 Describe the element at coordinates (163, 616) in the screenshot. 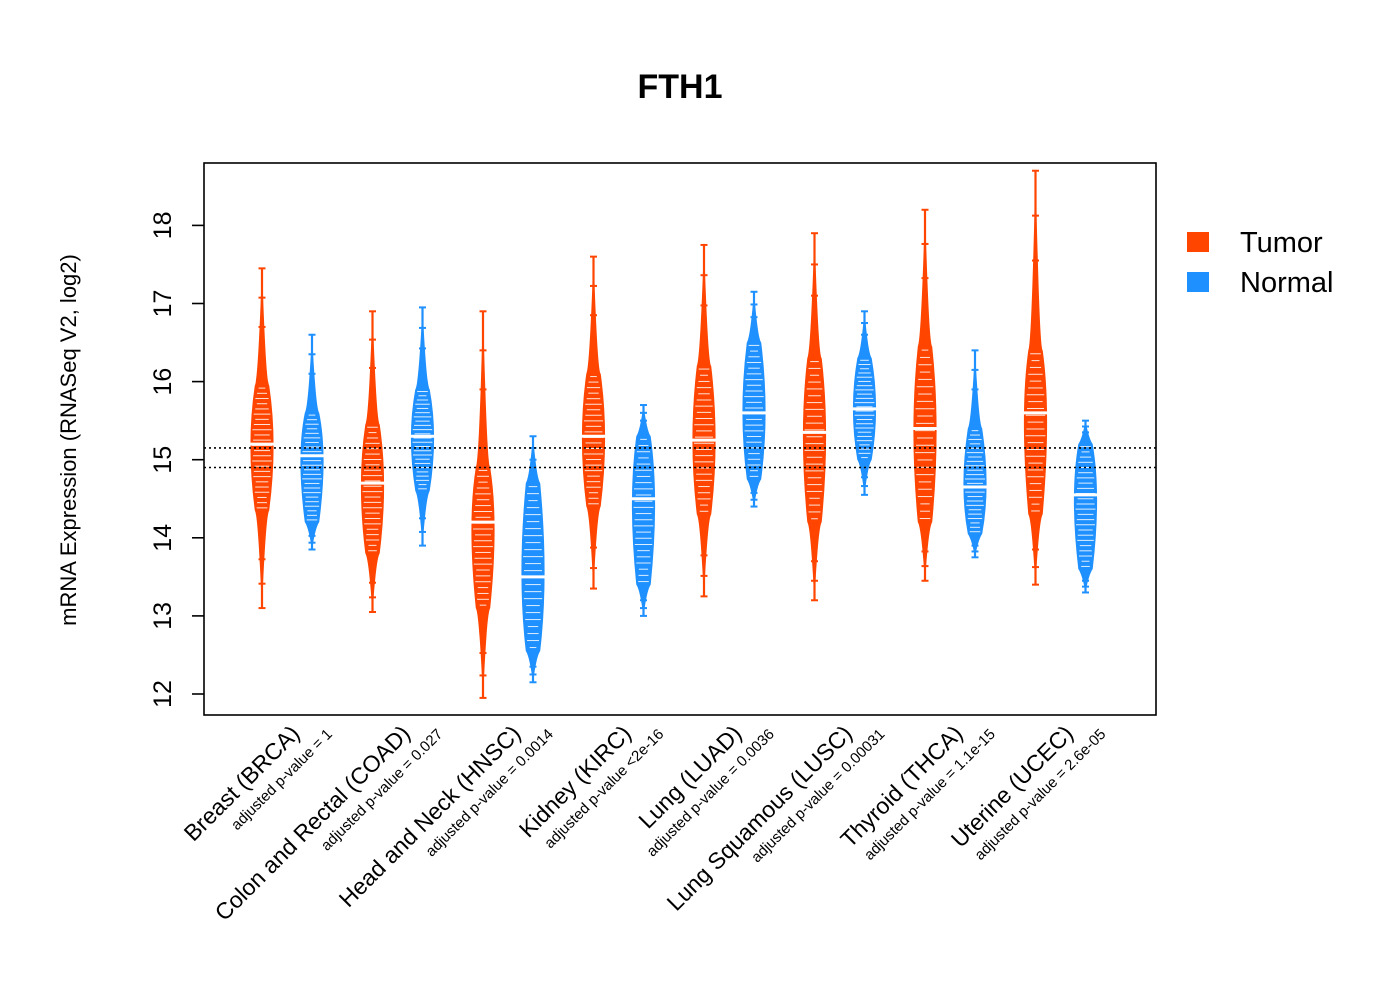

I see `y-tick-label: 13` at that location.